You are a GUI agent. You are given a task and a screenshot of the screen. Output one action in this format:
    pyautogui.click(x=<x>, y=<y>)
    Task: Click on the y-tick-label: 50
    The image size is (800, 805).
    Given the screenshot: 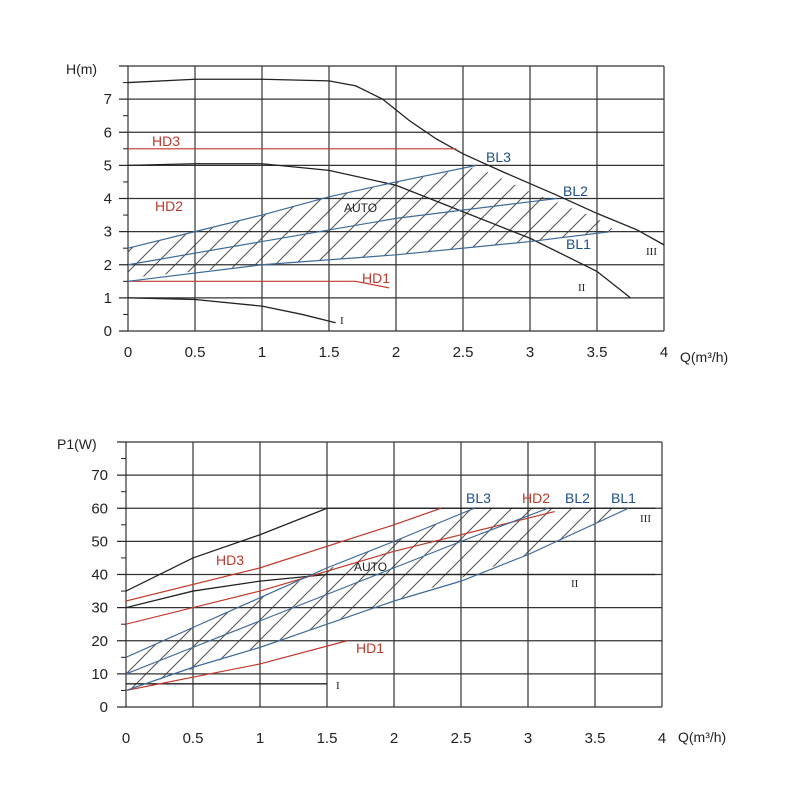 What is the action you would take?
    pyautogui.click(x=99, y=541)
    